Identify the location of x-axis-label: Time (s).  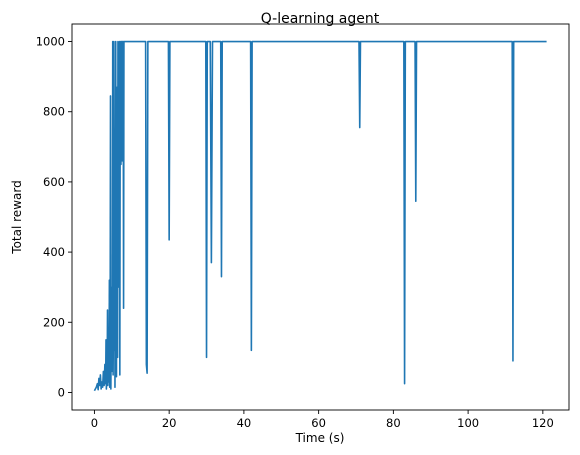
(320, 438).